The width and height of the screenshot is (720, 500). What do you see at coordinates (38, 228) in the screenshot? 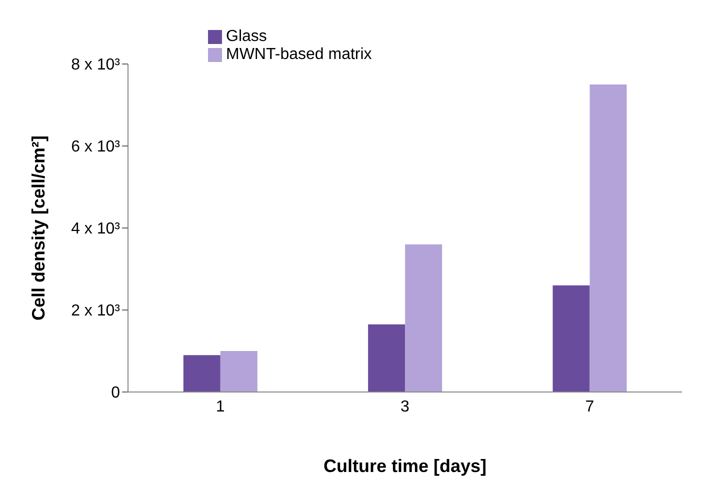
I see `y-axis-title: Cell density [cell/cm²]` at bounding box center [38, 228].